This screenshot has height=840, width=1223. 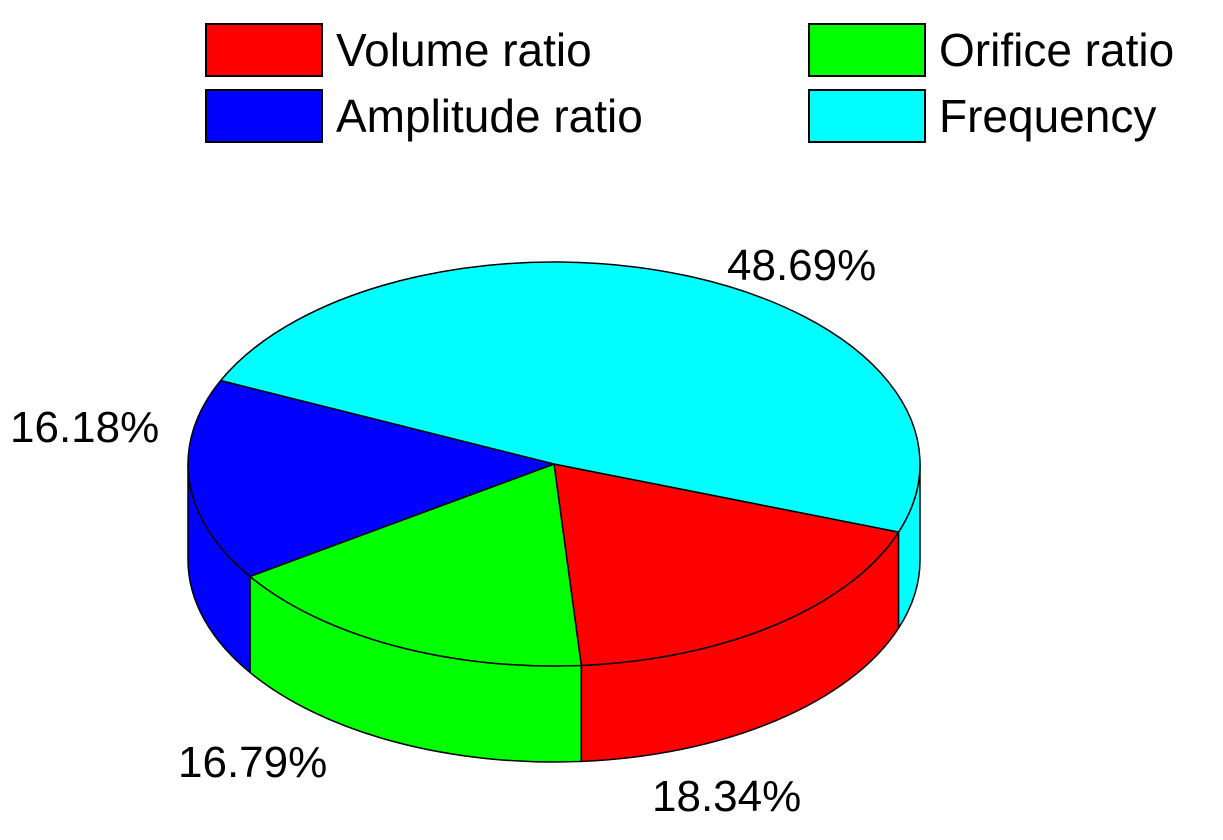 I want to click on data-label-orifice-ratio: 16.79%, so click(x=252, y=762).